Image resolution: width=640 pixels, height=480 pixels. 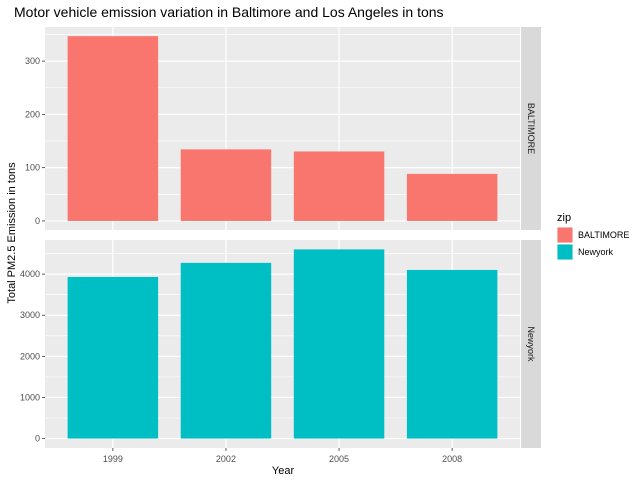 I want to click on y-tick-label: 3000, so click(x=30, y=315).